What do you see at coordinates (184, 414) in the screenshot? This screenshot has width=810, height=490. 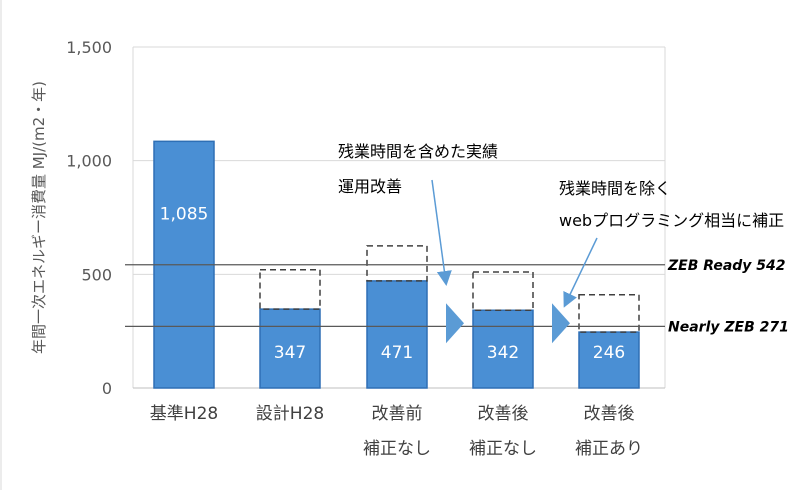 I see `x-tick-label: 基準H28` at bounding box center [184, 414].